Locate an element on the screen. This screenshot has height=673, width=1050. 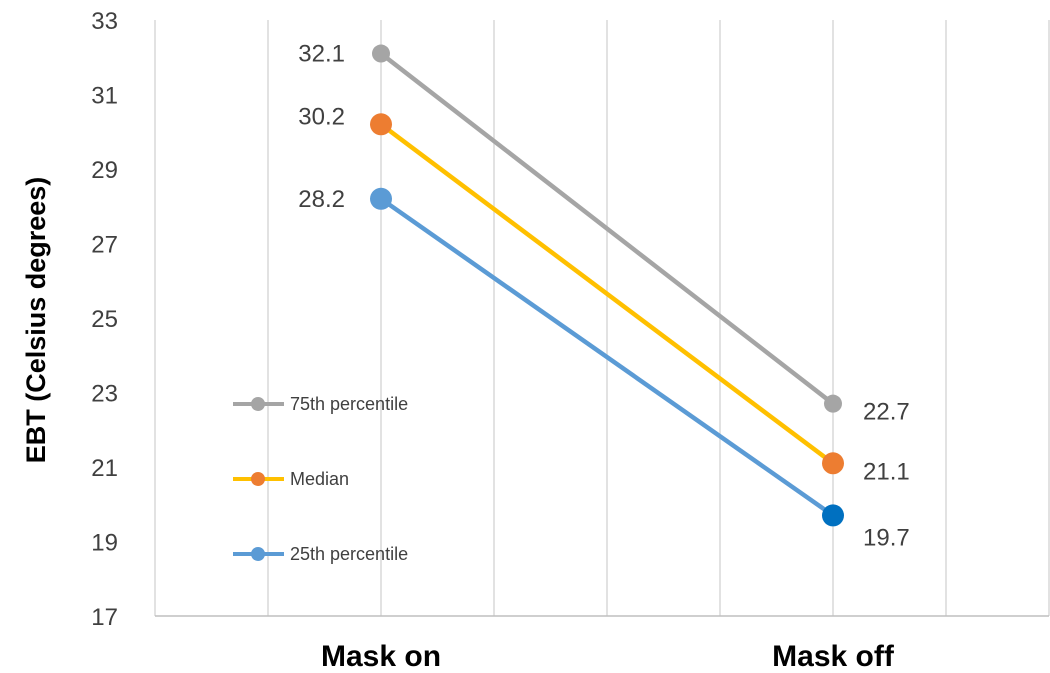
legend-label-0: 75th percentile is located at coordinates (349, 404).